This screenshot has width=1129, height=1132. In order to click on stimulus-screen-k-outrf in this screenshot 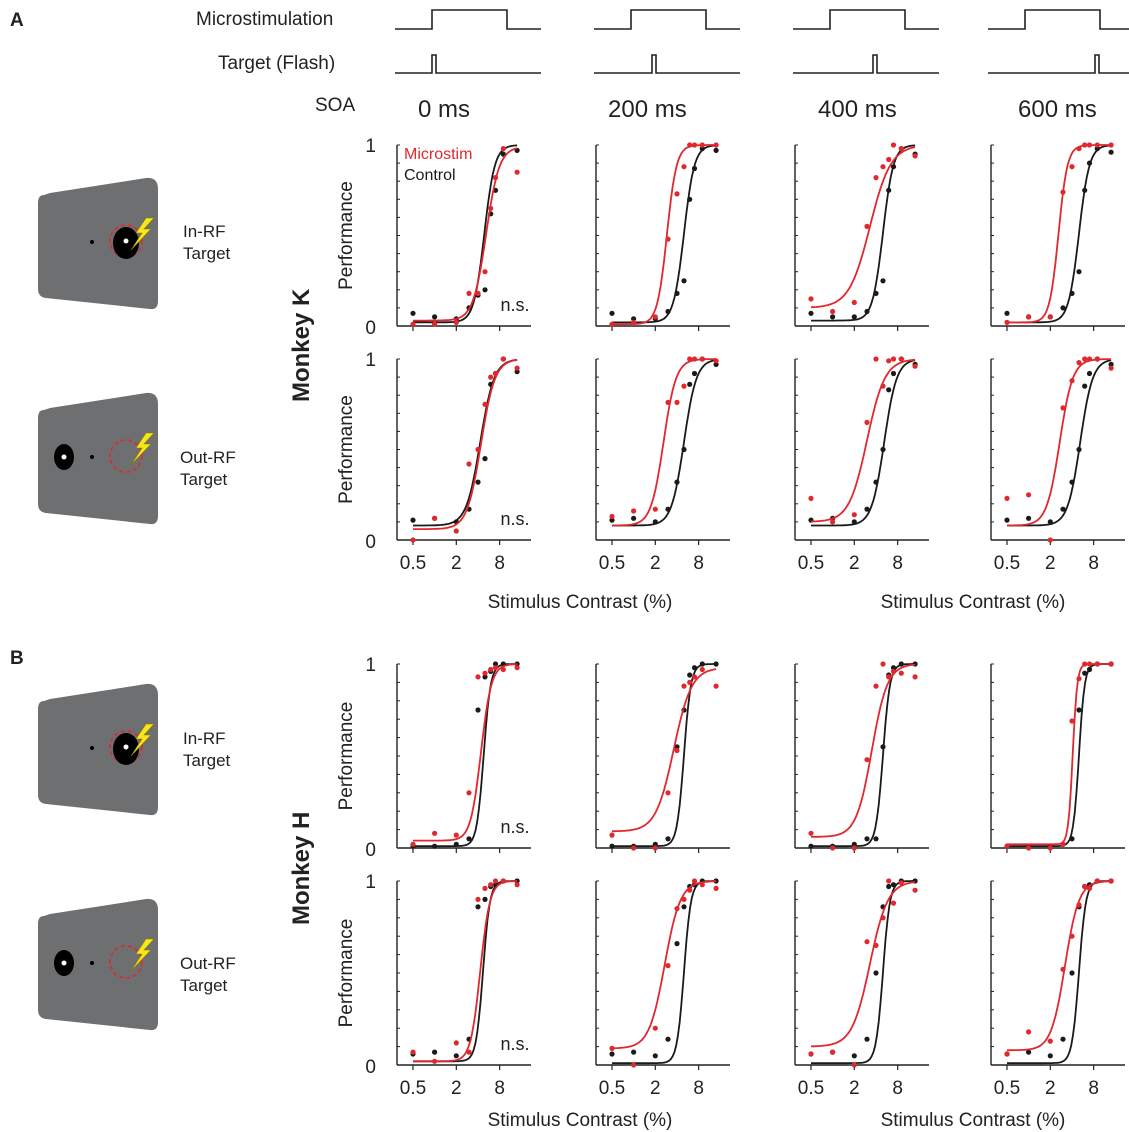, I will do `click(98, 458)`.